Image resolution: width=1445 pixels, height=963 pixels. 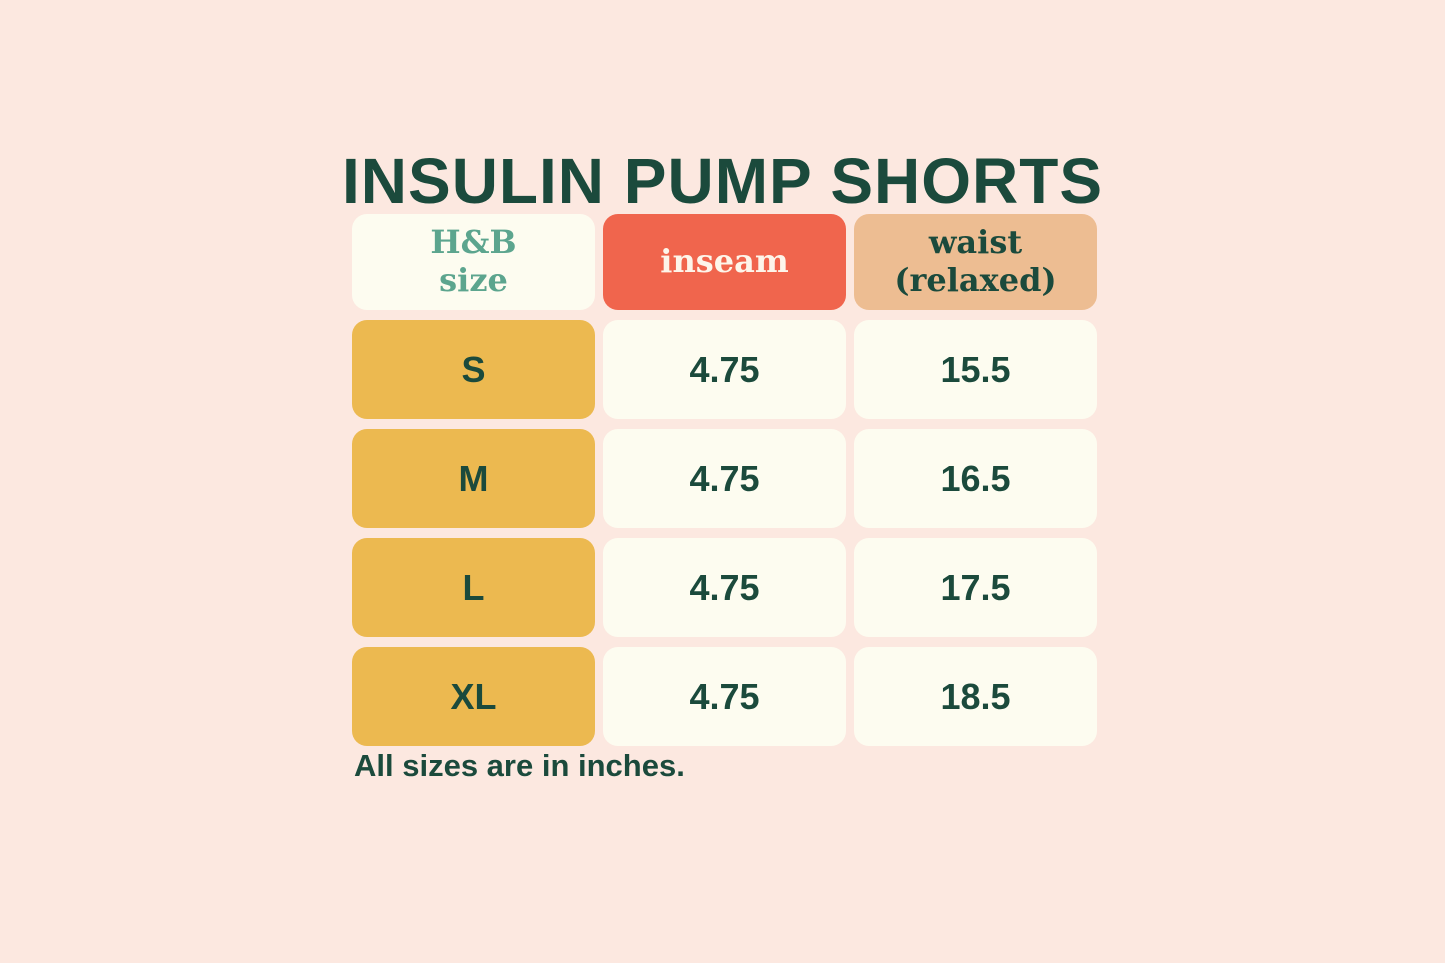 I want to click on table-row-m: M 4.75 16.5, so click(x=724, y=478).